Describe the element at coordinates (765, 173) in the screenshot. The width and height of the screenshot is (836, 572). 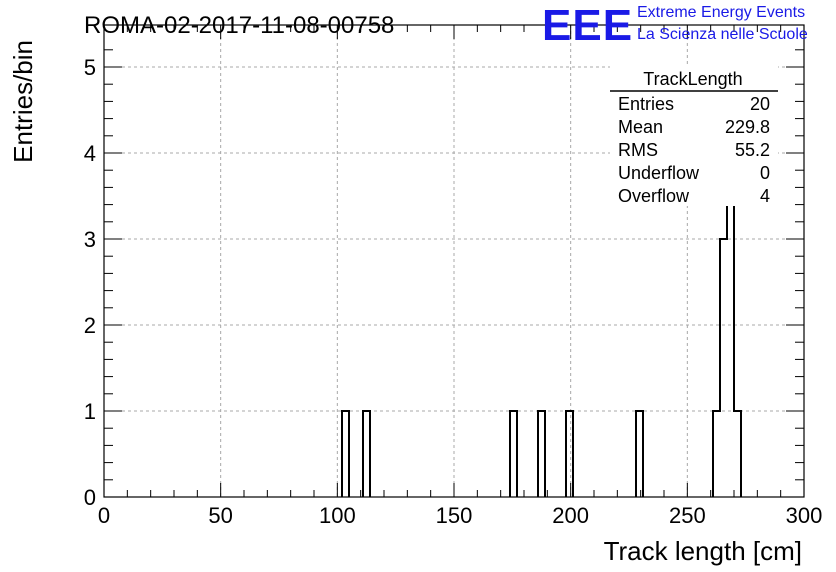
I see `stats-row-value: 0` at that location.